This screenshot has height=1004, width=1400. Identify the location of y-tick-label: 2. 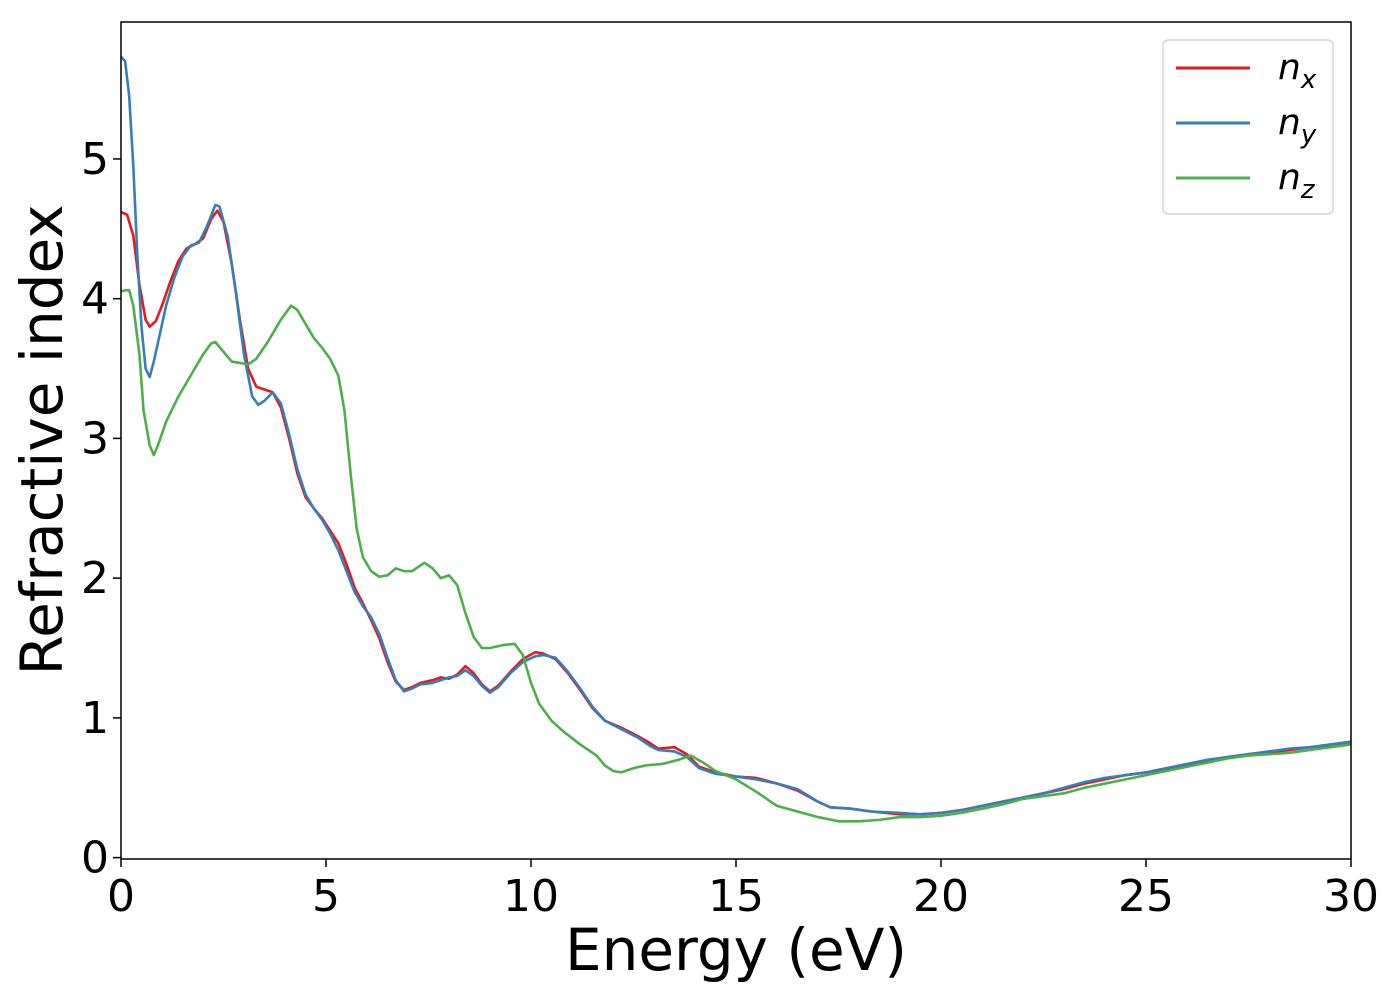
(95, 578).